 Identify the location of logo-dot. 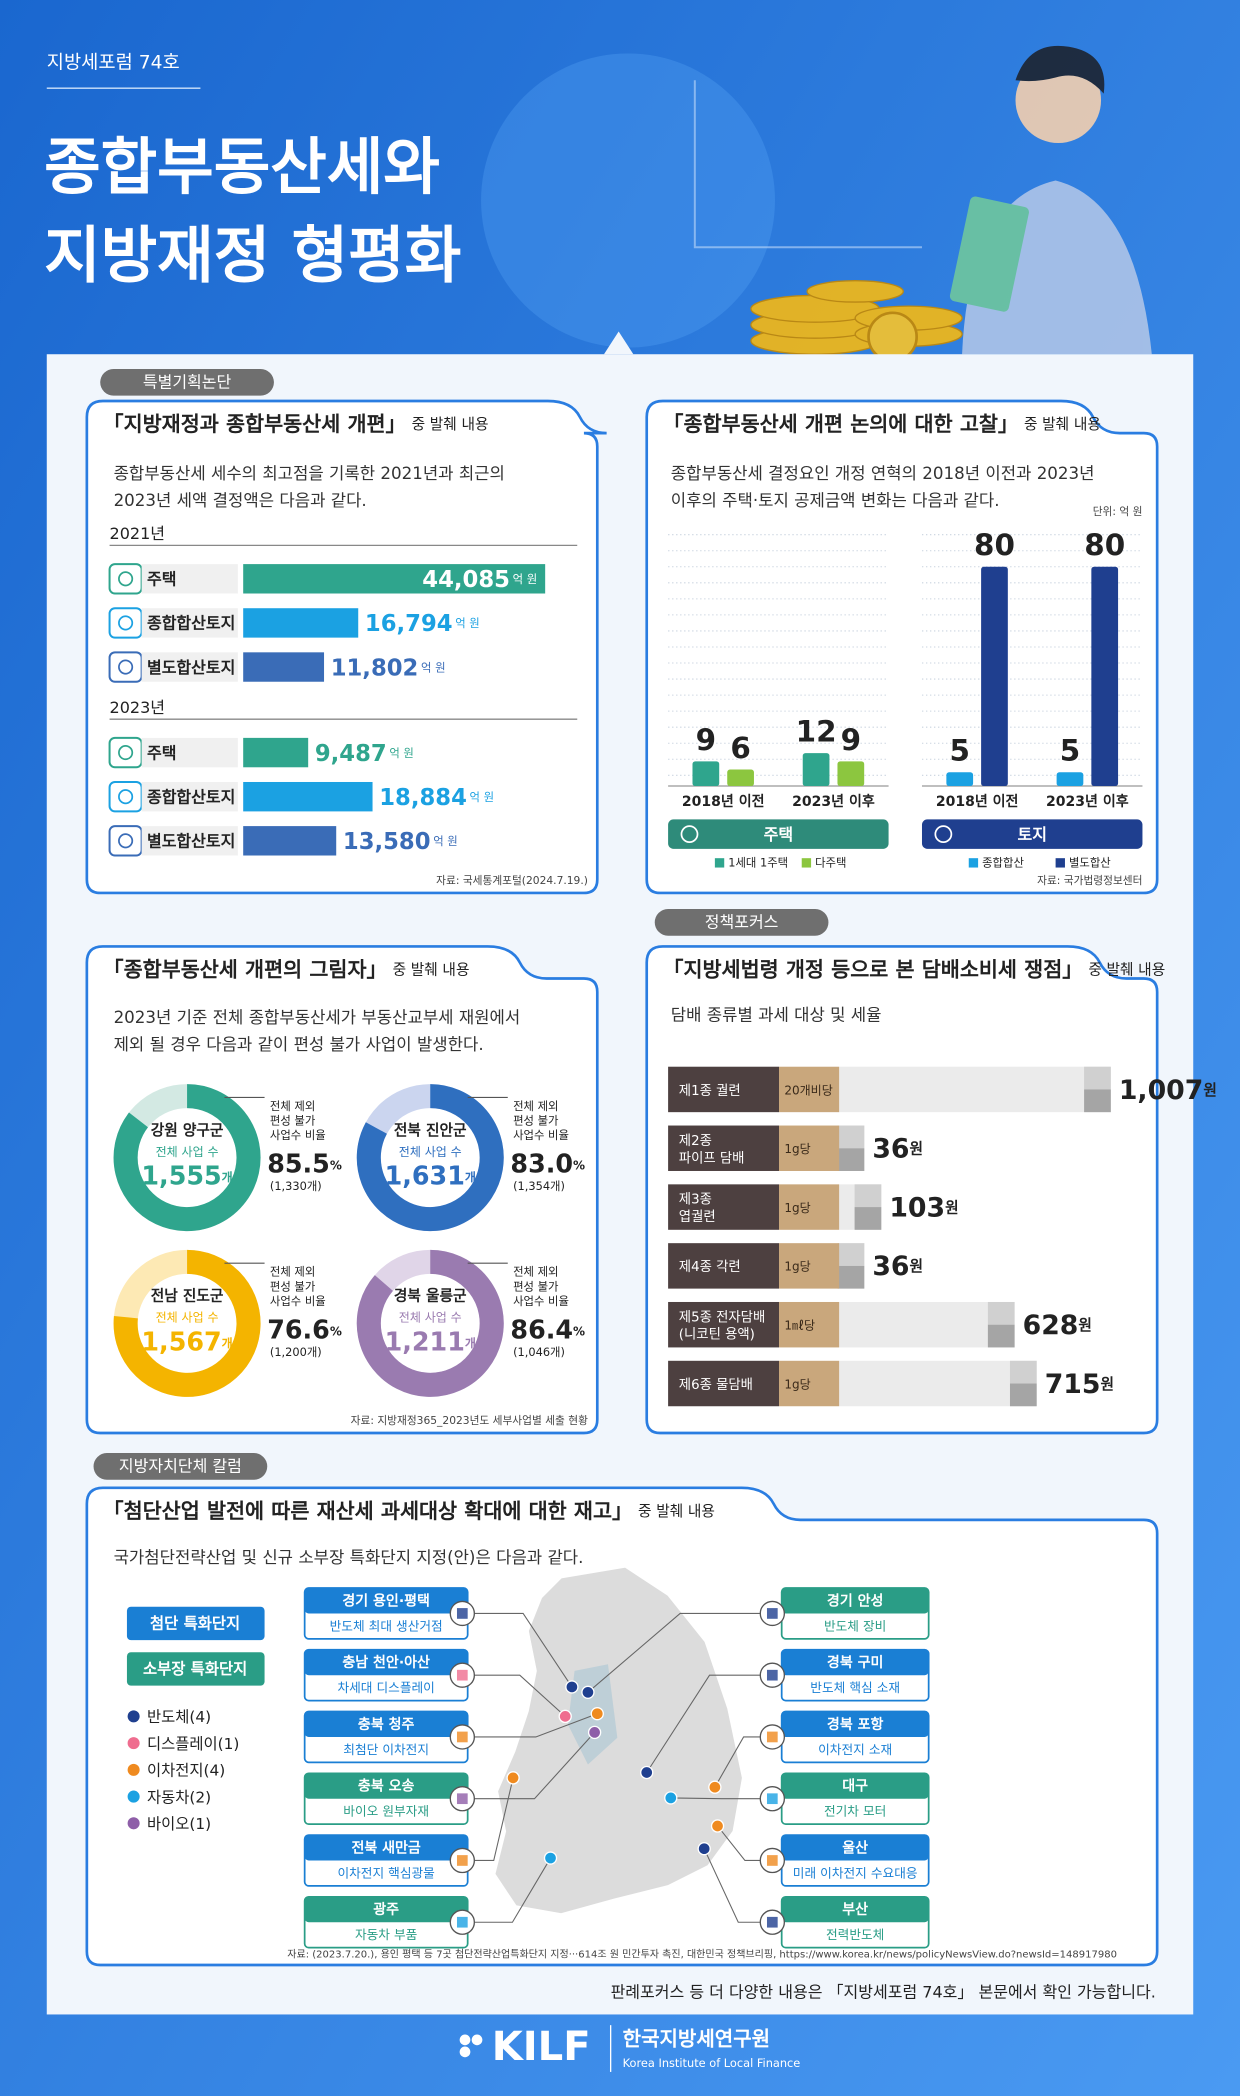
(477, 2040).